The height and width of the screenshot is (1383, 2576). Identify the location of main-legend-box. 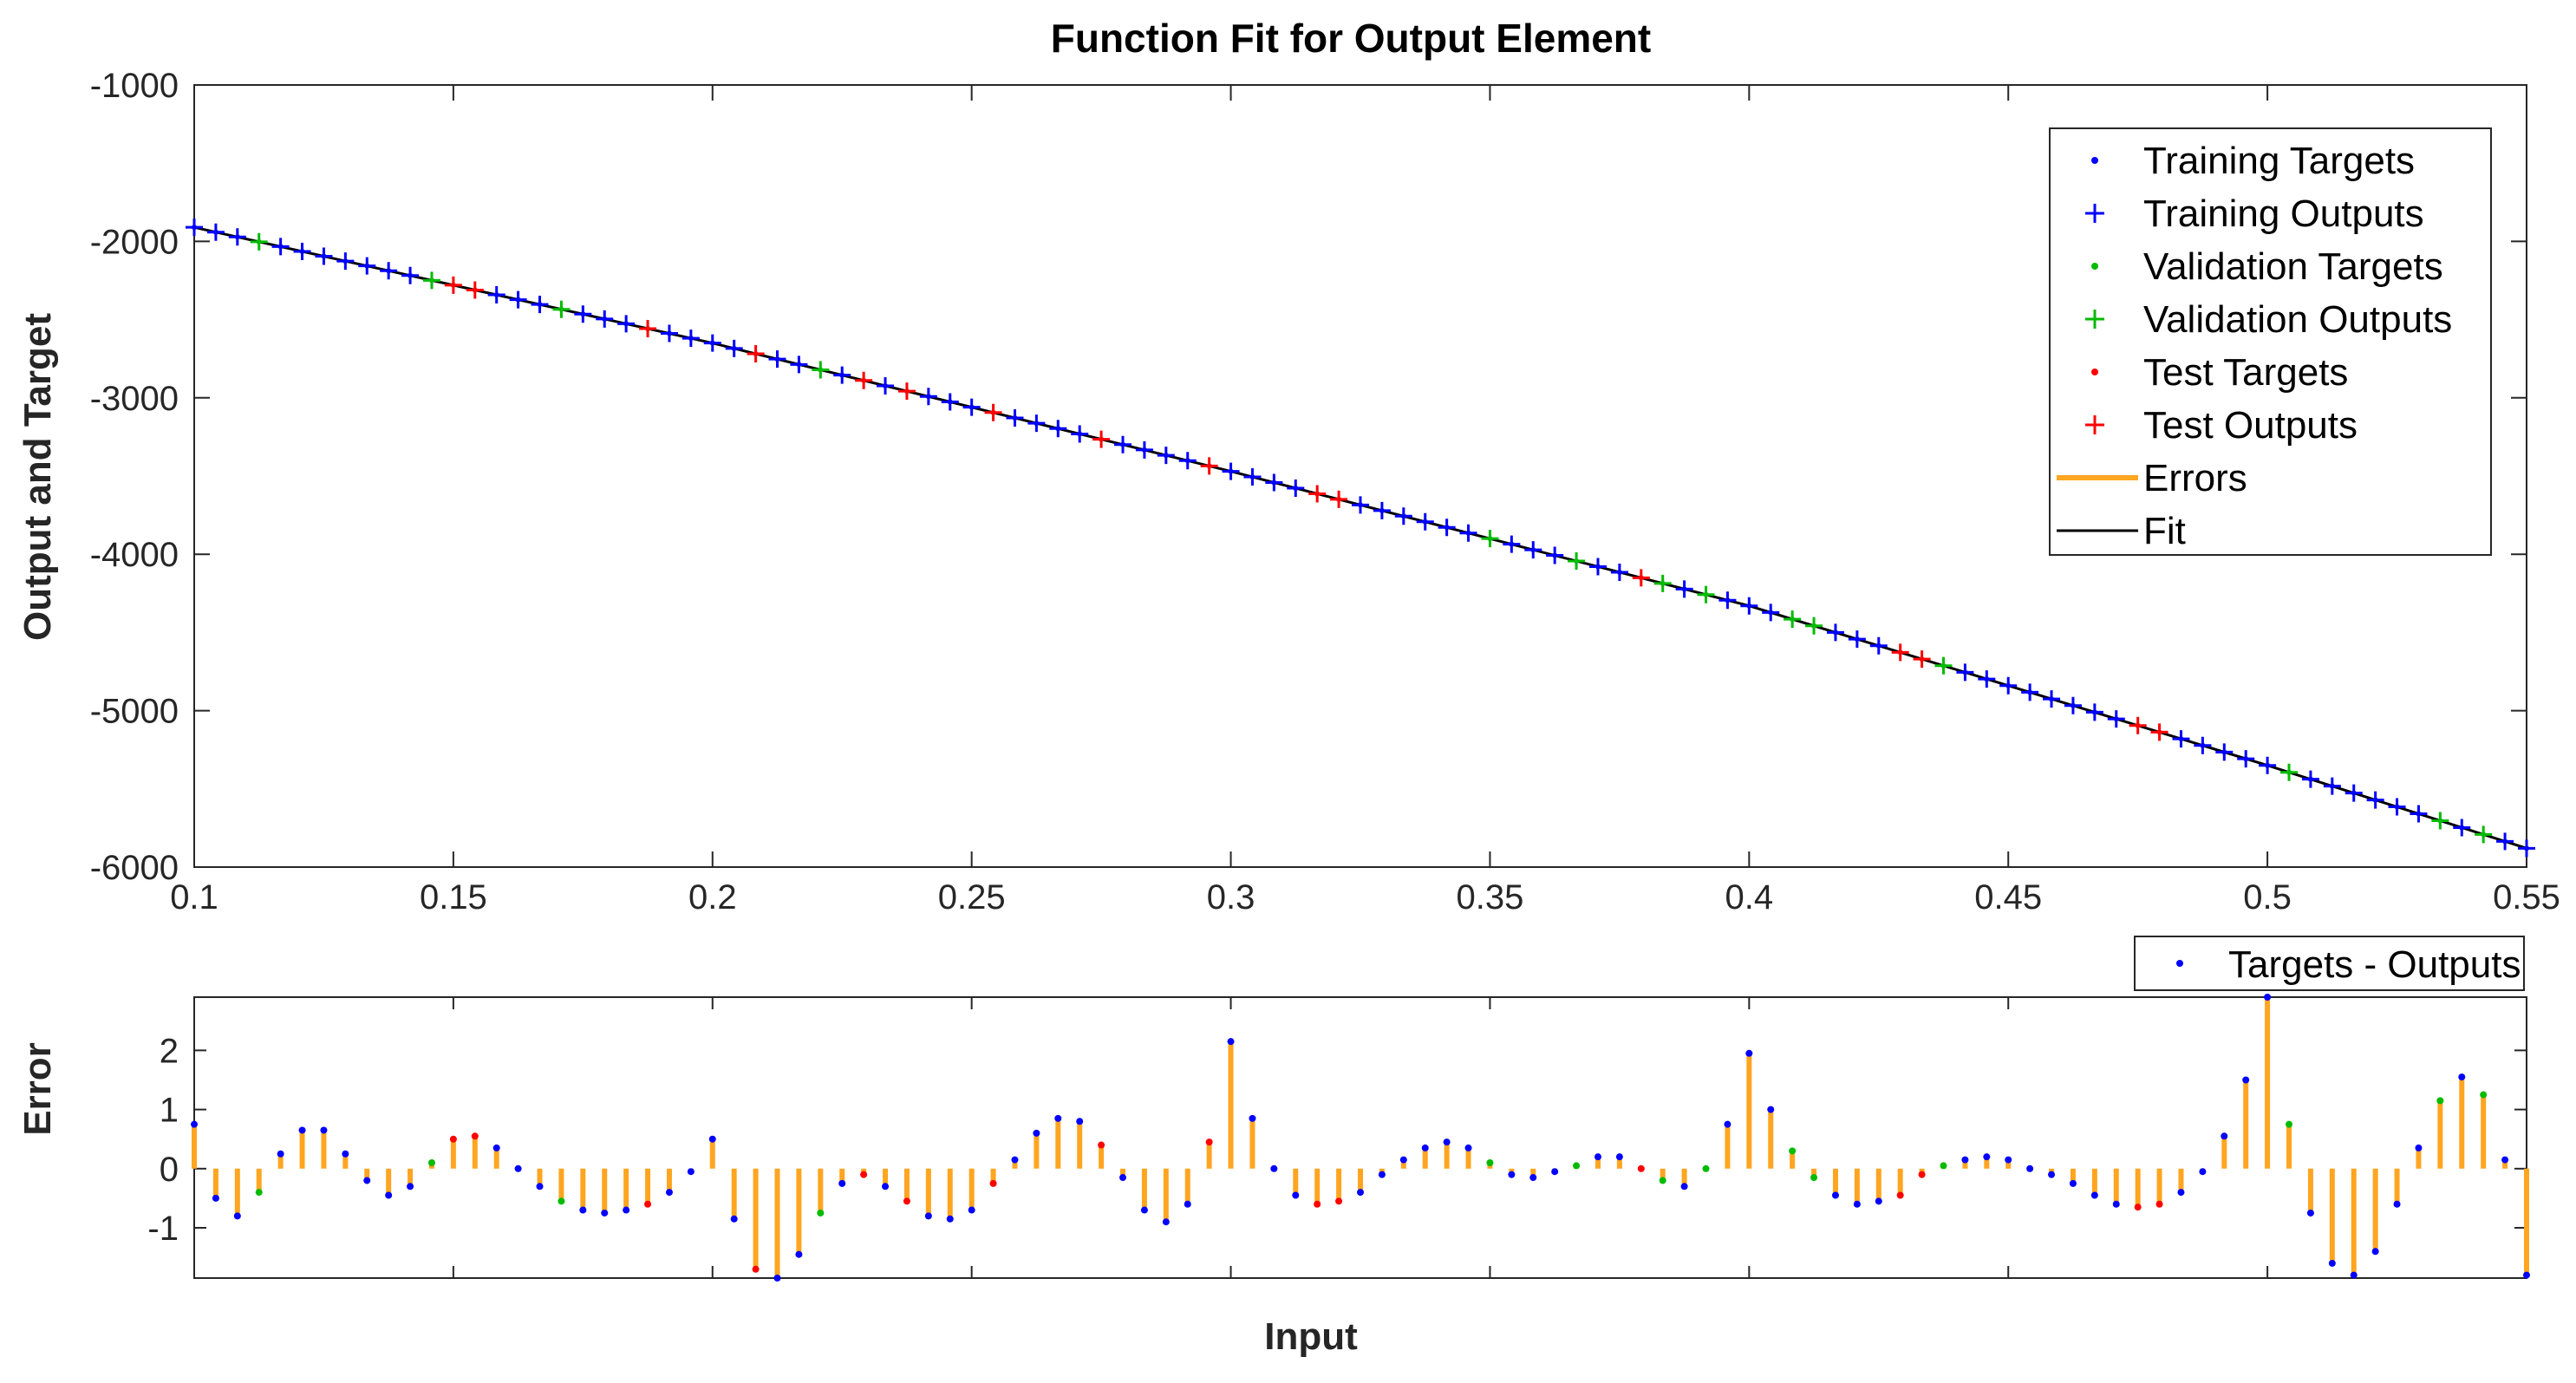
(2270, 341).